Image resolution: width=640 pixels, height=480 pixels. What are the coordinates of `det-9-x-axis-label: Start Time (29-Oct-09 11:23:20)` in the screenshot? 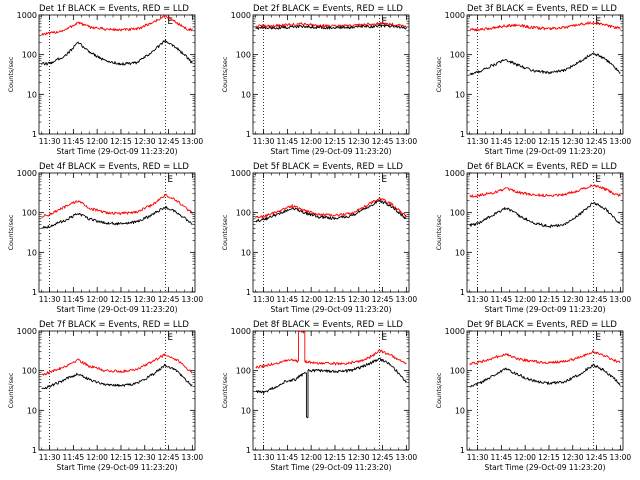 It's located at (544, 467).